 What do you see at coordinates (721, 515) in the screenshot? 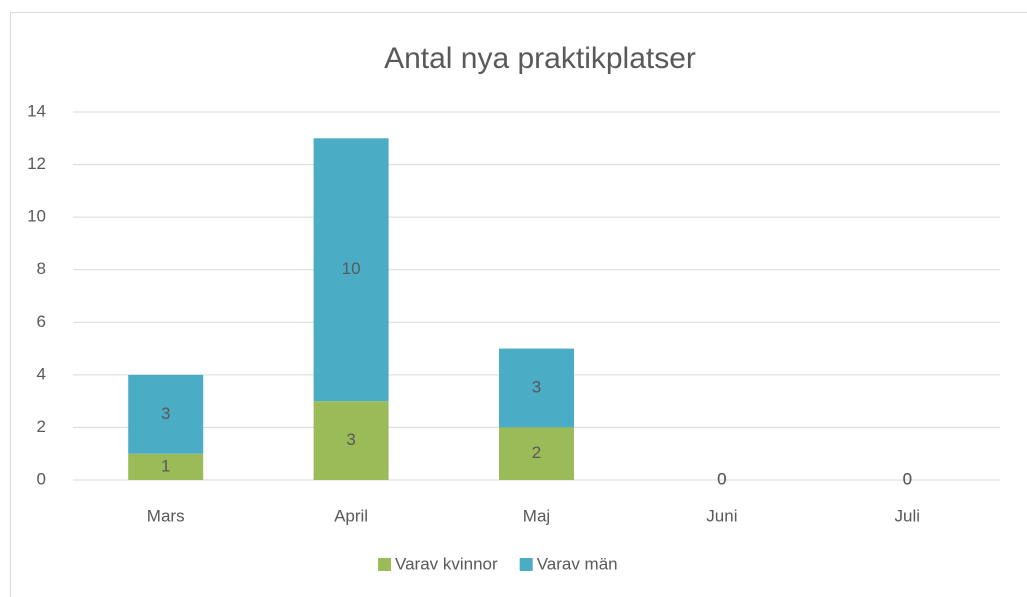
I see `x-tick-label: Juni` at bounding box center [721, 515].